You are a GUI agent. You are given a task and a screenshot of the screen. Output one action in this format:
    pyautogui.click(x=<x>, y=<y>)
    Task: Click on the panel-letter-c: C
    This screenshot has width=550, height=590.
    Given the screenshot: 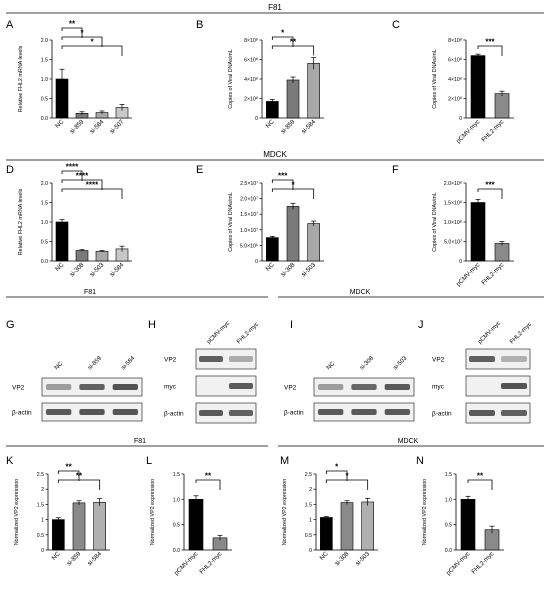 What is the action you would take?
    pyautogui.click(x=396, y=25)
    